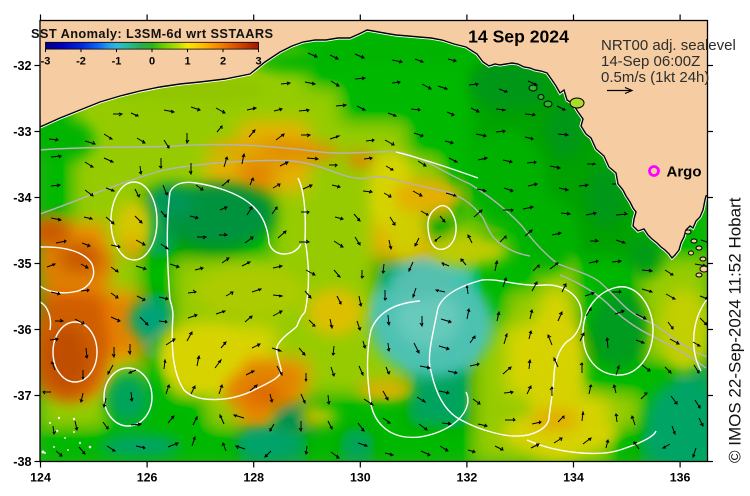  I want to click on svg-text: -33, so click(22, 132).